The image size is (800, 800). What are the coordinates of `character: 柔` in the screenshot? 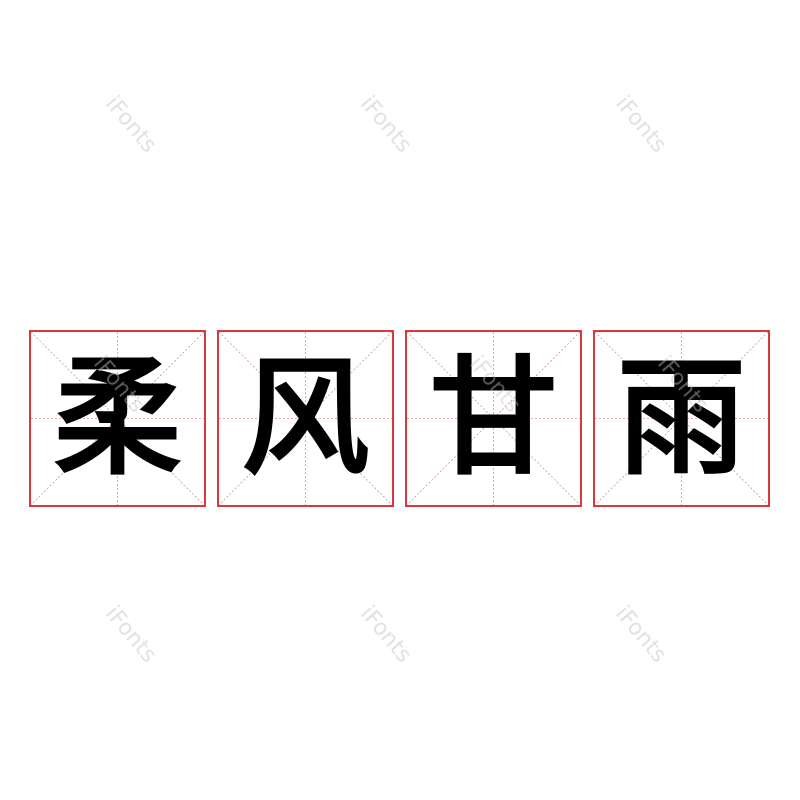 It's located at (117, 418).